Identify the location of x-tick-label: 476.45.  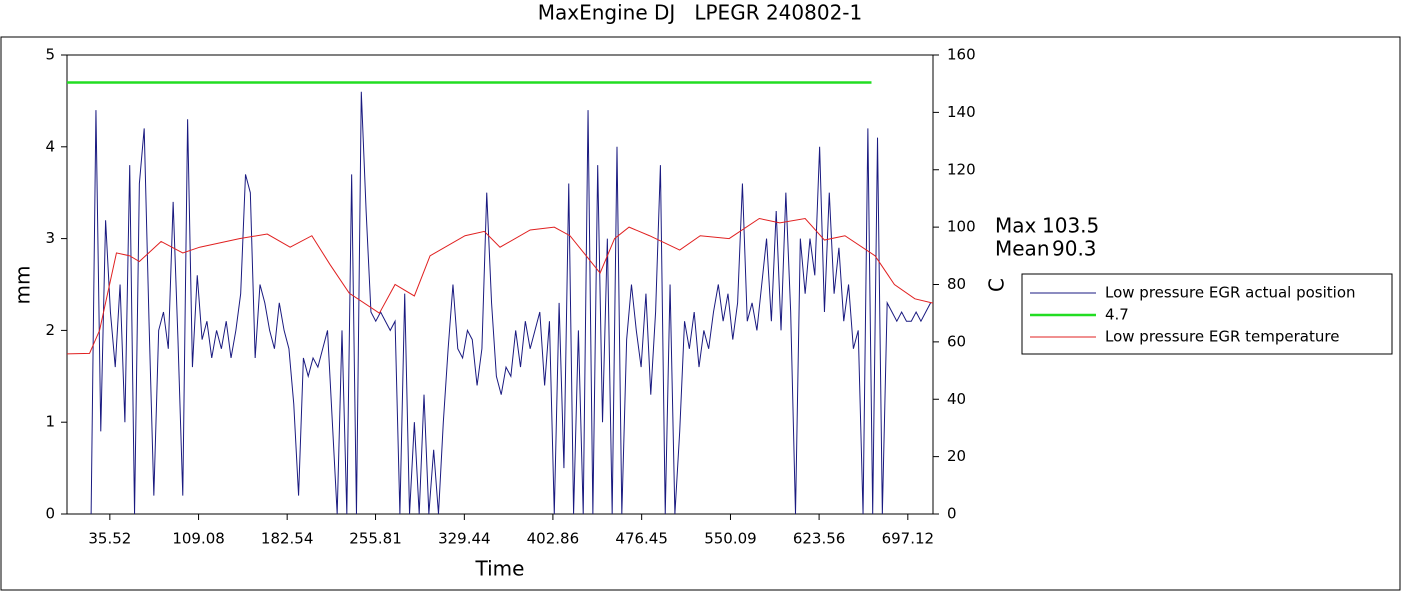
(641, 539).